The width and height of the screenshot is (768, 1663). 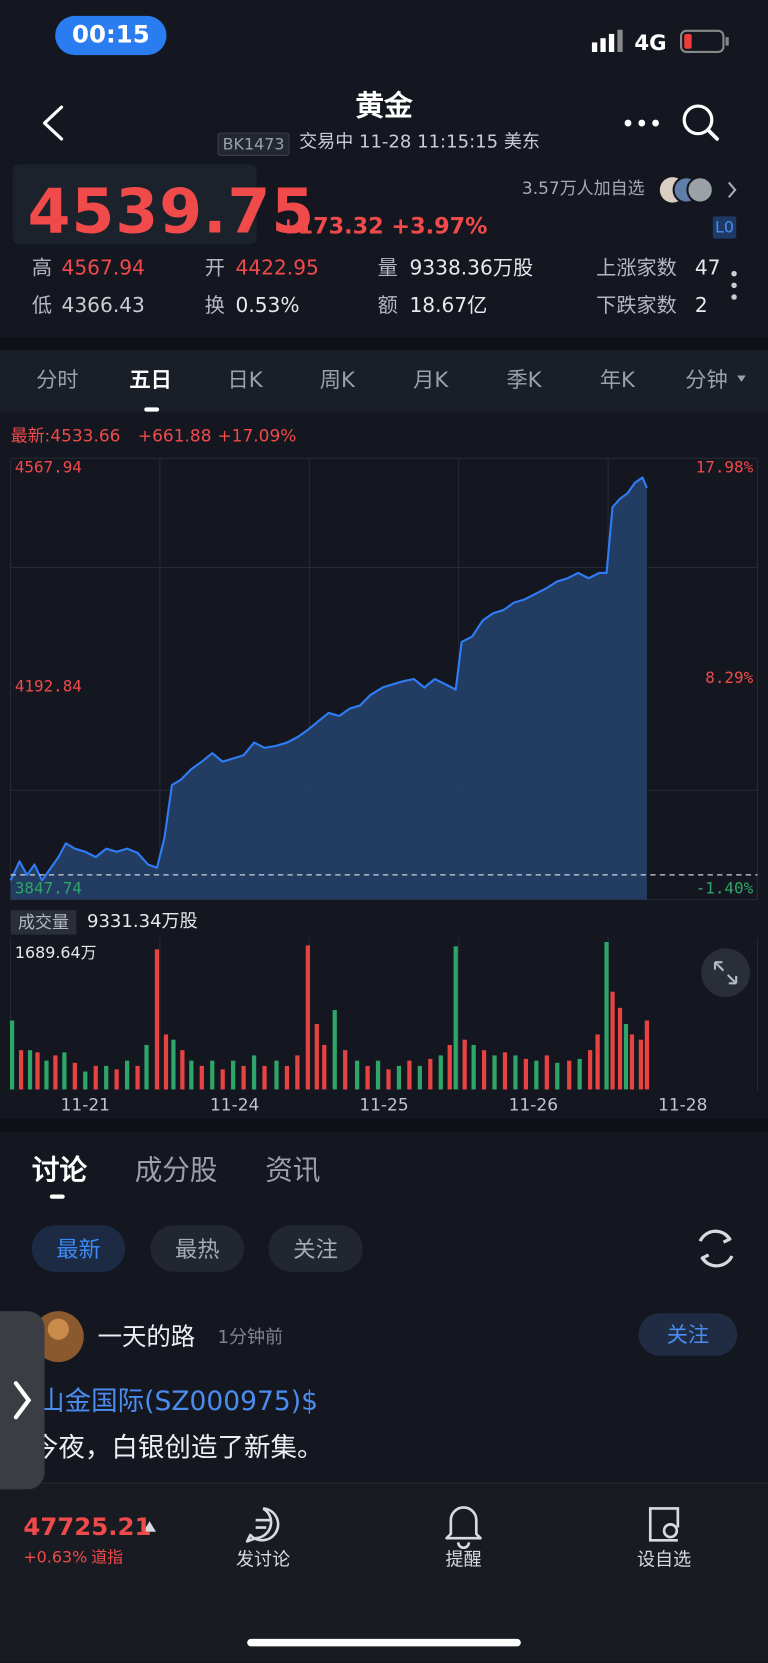 I want to click on expand-icon, so click(x=725, y=973).